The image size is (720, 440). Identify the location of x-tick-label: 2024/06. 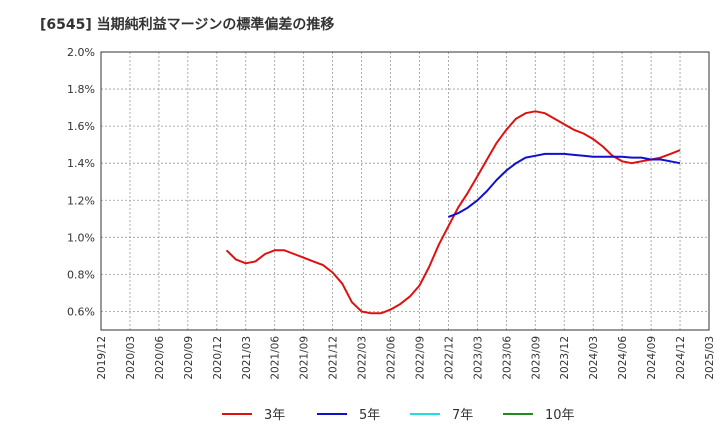
(623, 358).